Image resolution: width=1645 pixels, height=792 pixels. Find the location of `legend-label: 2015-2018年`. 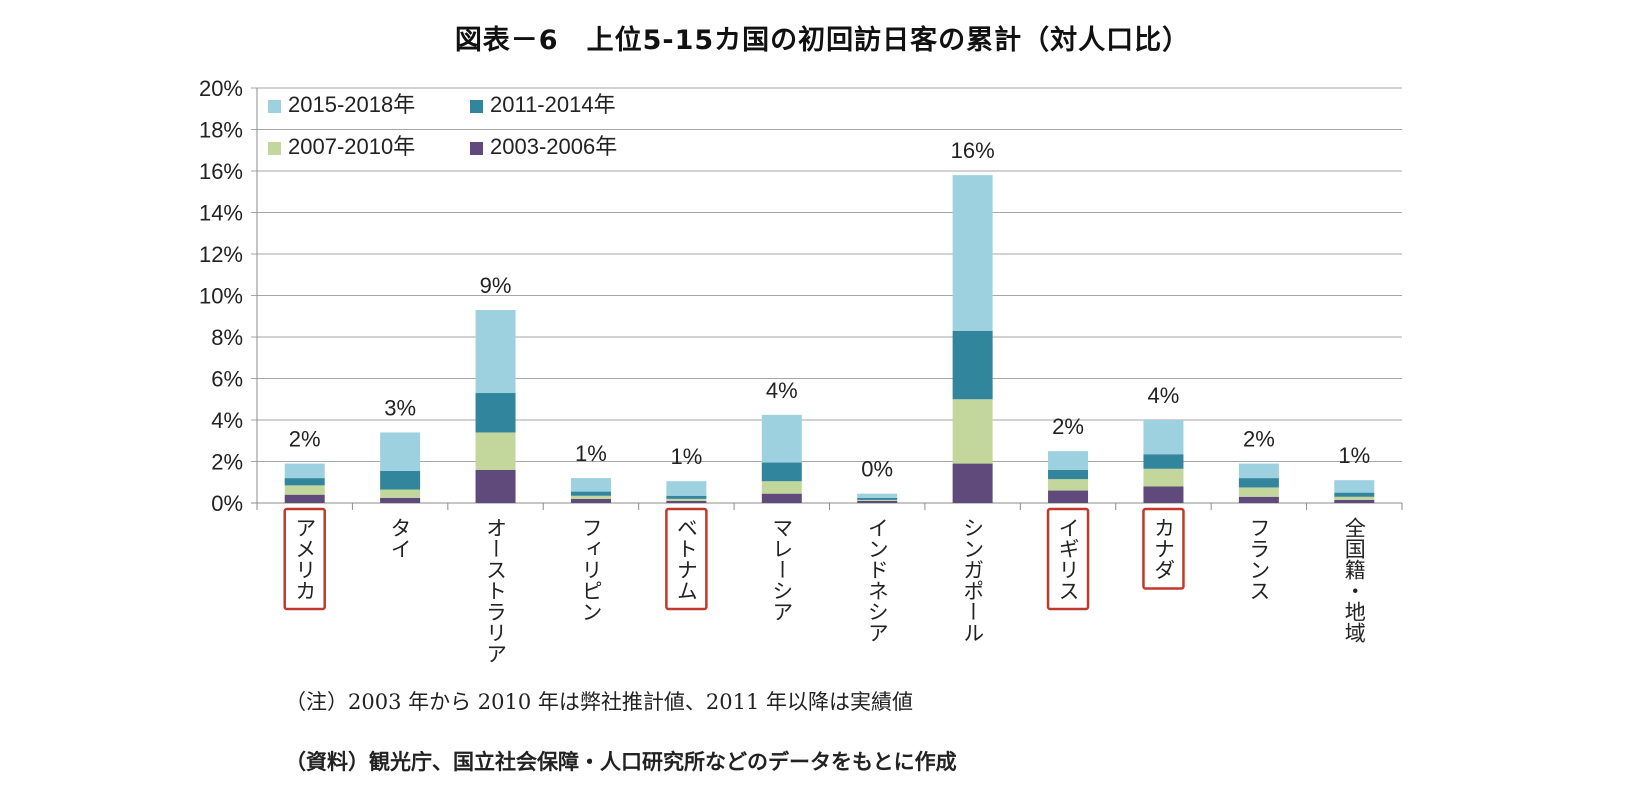

legend-label: 2015-2018年 is located at coordinates (351, 104).